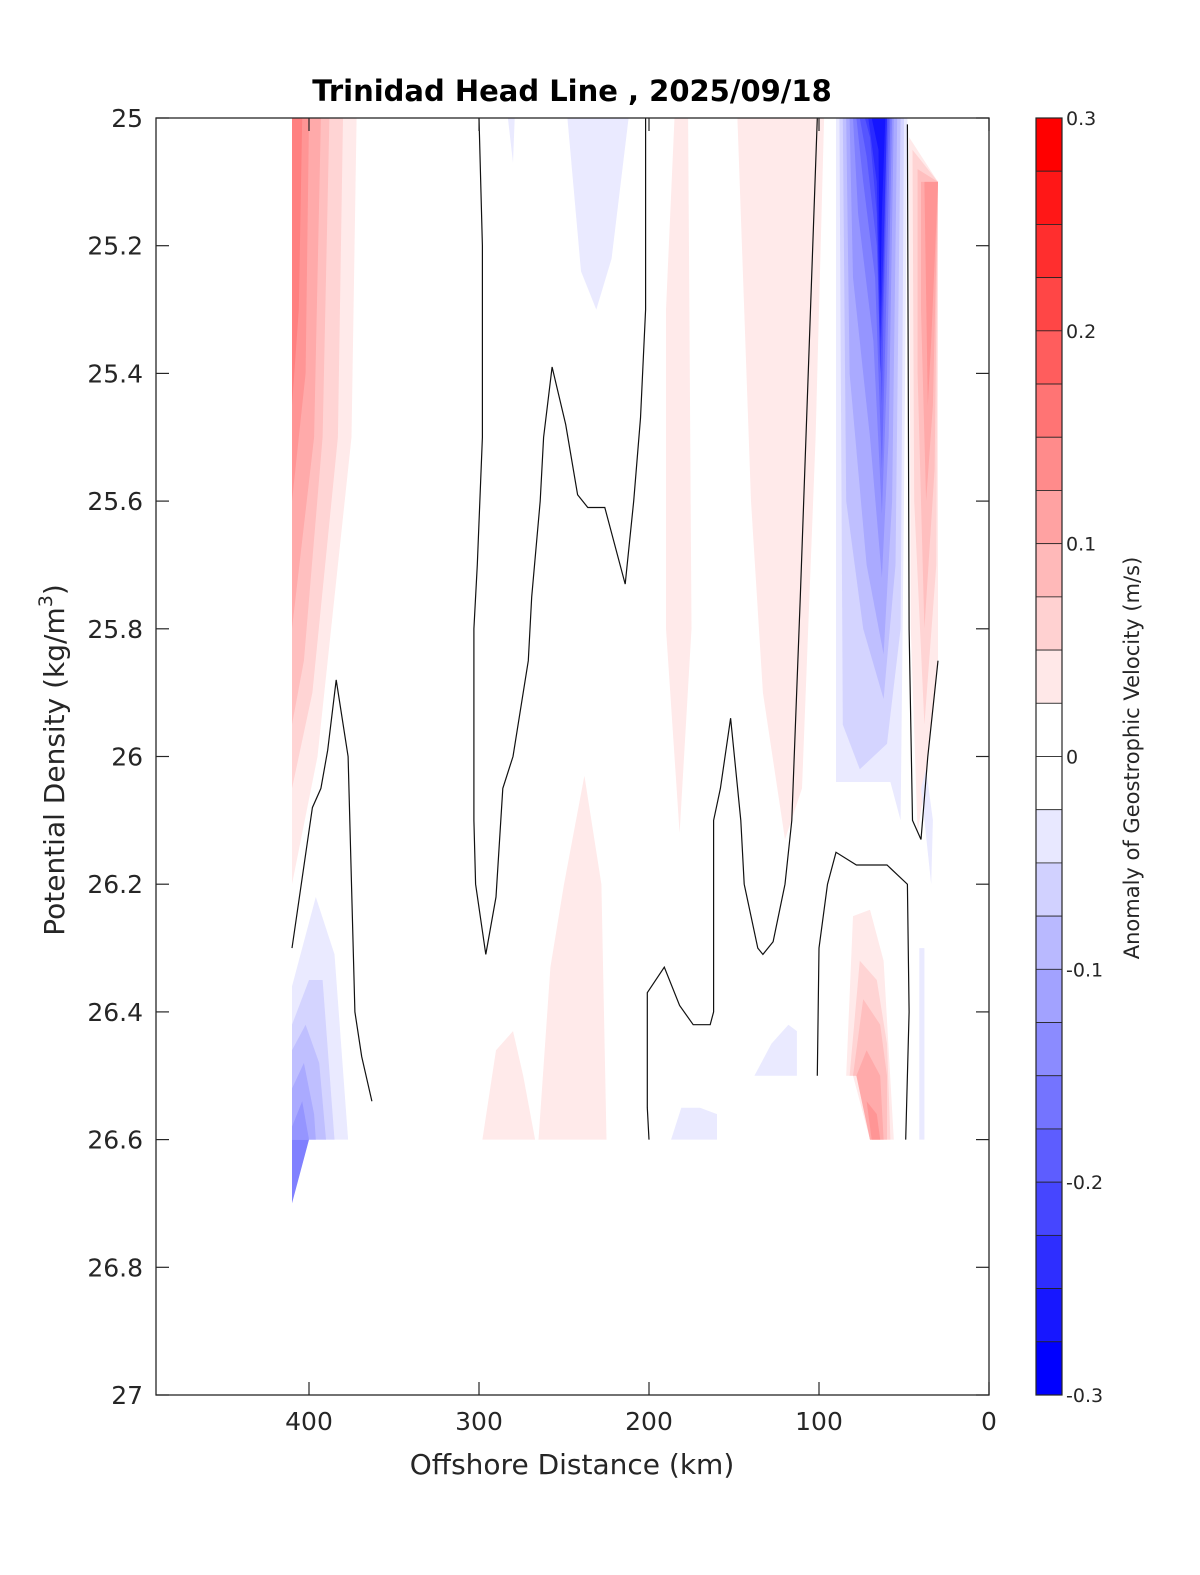 This screenshot has width=1200, height=1575. What do you see at coordinates (115, 501) in the screenshot?
I see `y-tick-label: 25.6` at bounding box center [115, 501].